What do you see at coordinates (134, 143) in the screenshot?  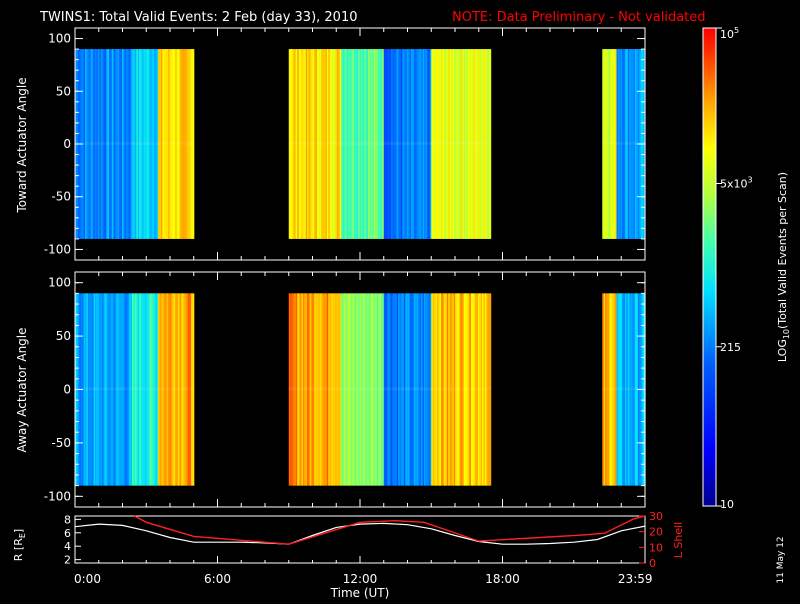 I see `zero-angle-band` at bounding box center [134, 143].